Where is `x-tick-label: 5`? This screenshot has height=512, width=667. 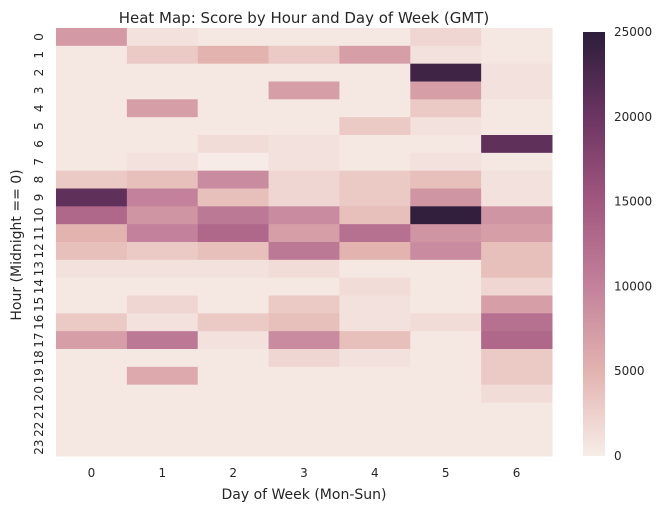 x-tick-label: 5 is located at coordinates (446, 473).